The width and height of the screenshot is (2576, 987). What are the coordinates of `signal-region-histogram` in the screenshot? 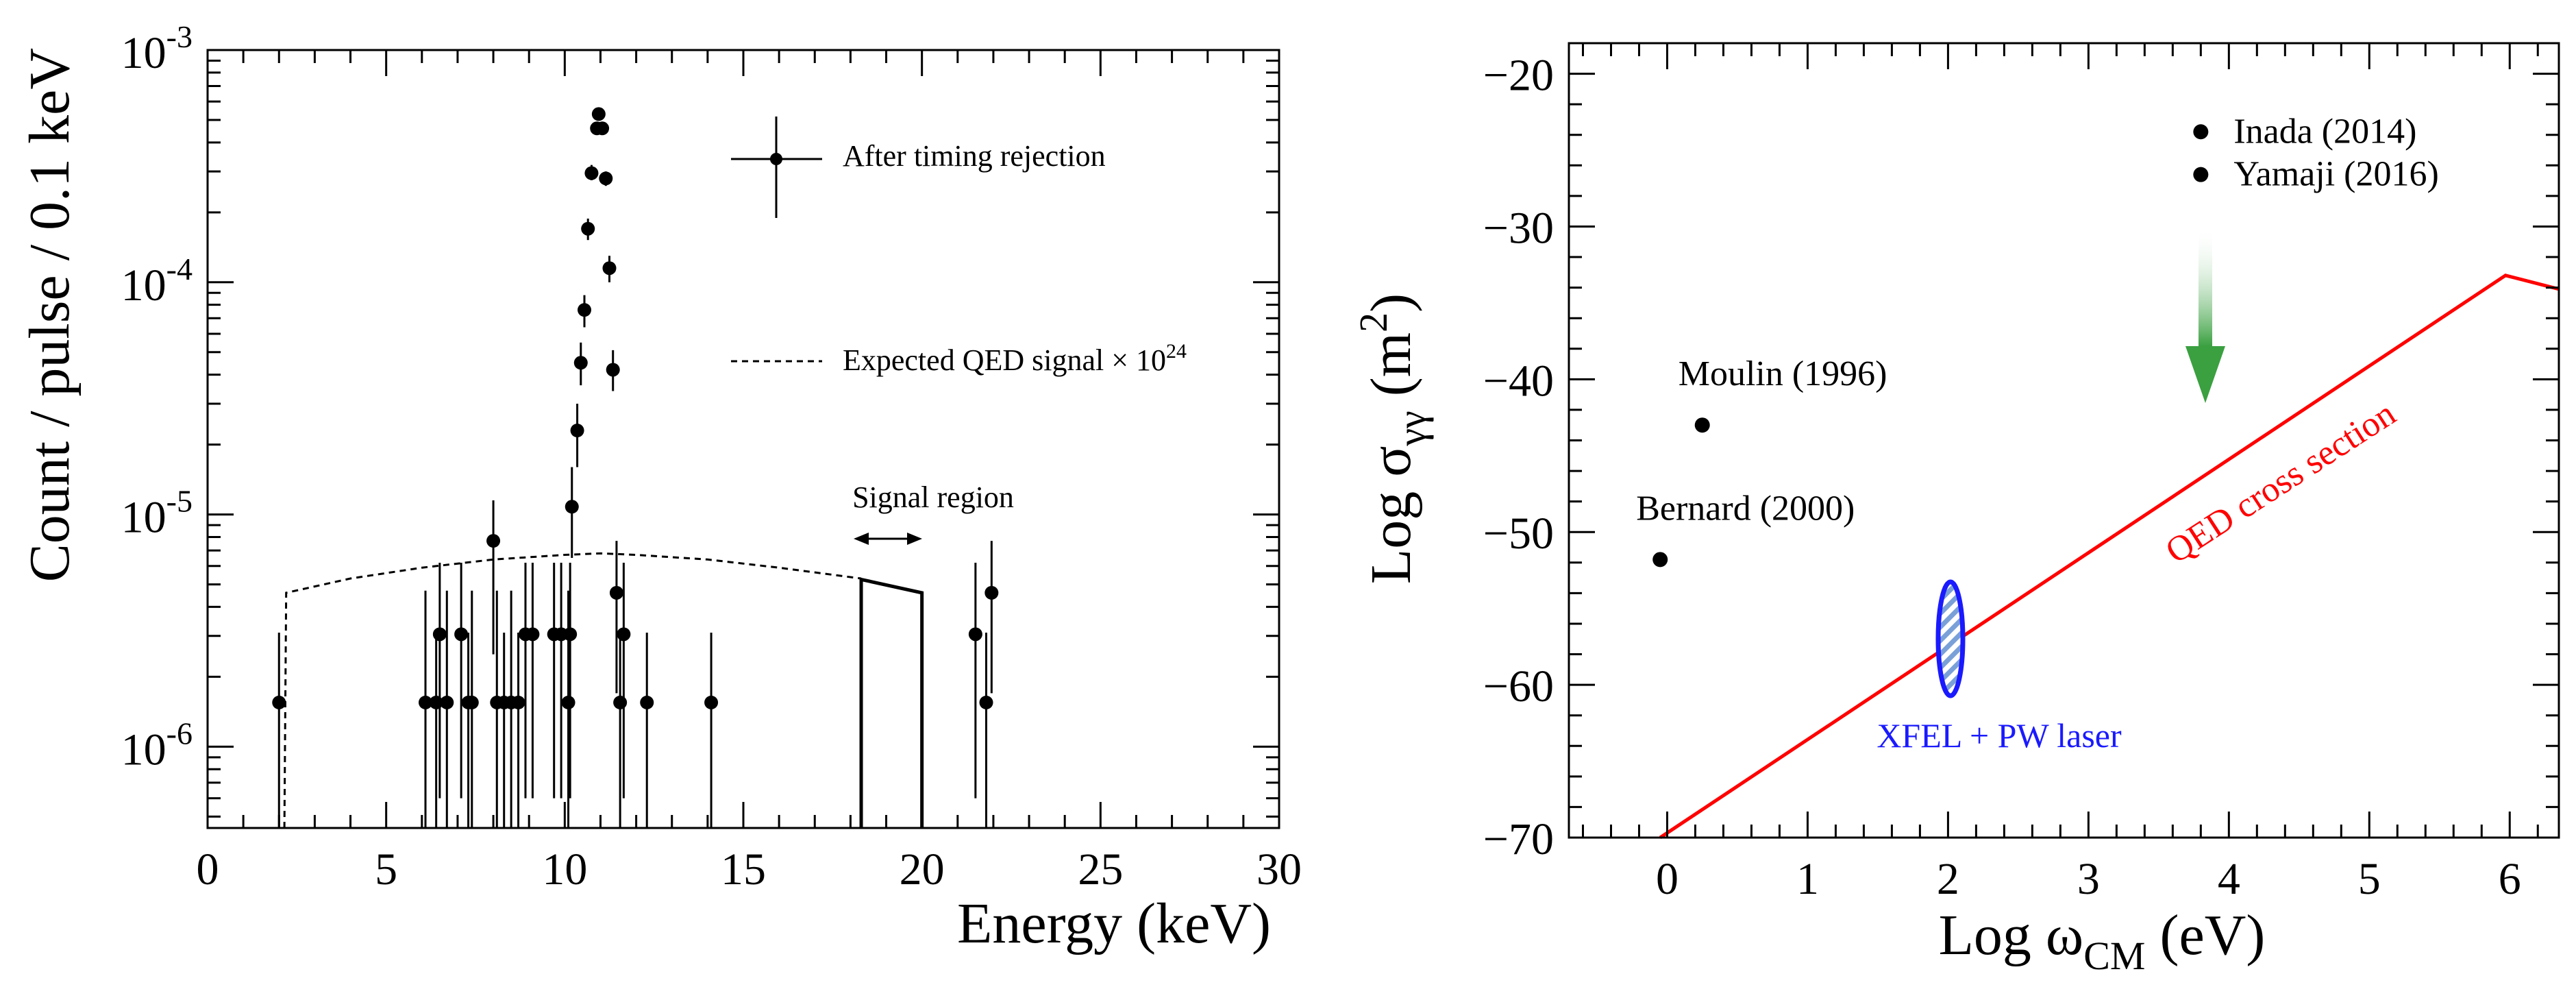 It's located at (891, 702).